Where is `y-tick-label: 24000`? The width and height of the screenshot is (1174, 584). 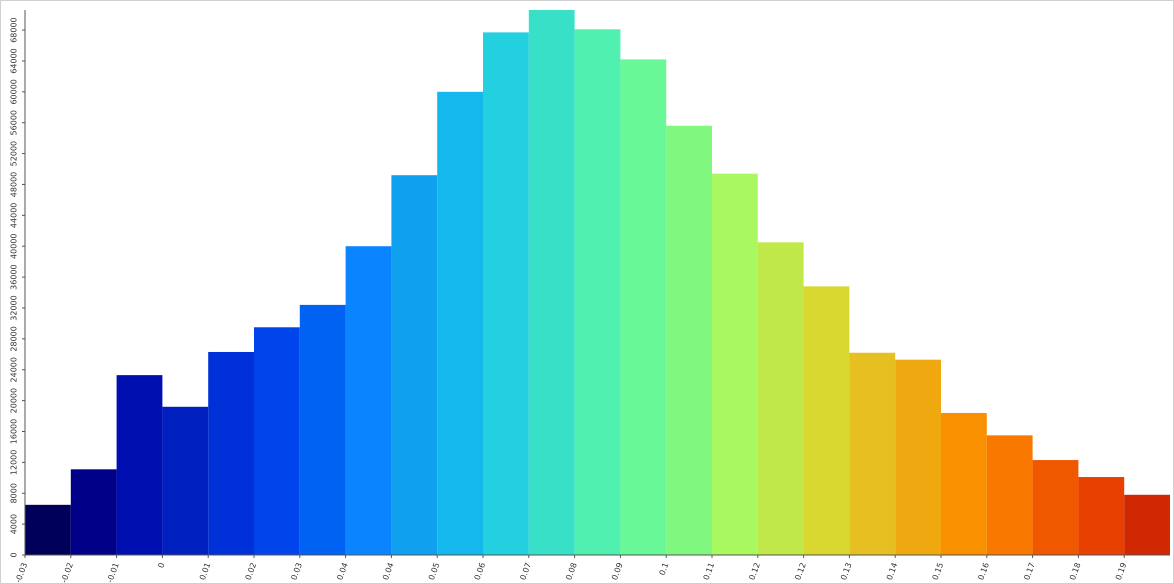 y-tick-label: 24000 is located at coordinates (14, 369).